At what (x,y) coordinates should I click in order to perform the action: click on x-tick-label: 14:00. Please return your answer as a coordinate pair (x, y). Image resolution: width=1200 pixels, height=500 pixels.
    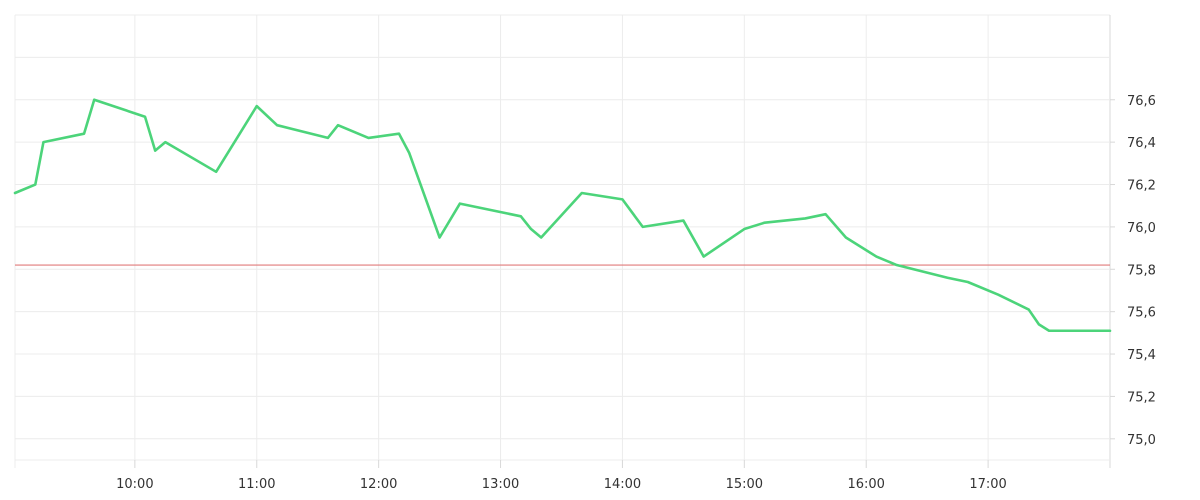
    Looking at the image, I should click on (622, 484).